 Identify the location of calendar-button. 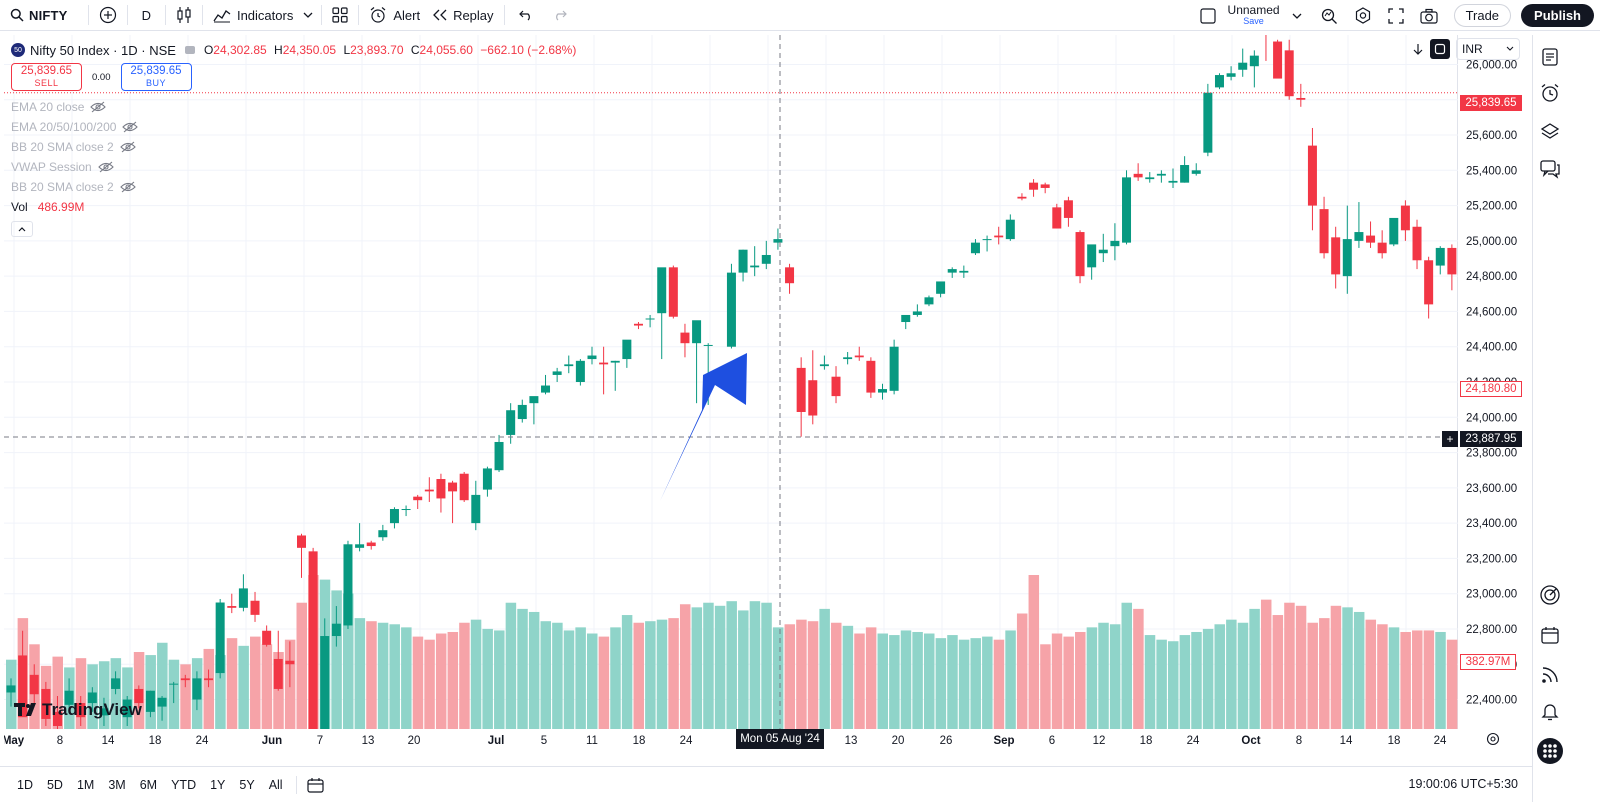
(1550, 635).